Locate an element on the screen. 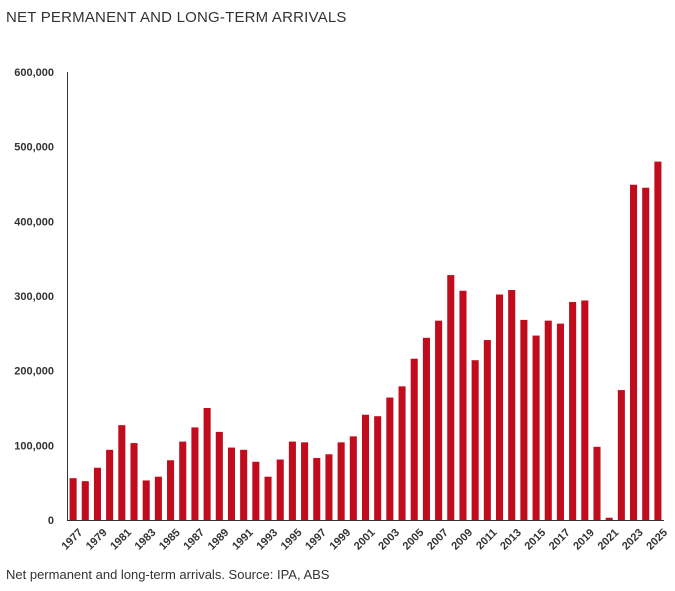 Image resolution: width=675 pixels, height=591 pixels. bar-1996 is located at coordinates (305, 481).